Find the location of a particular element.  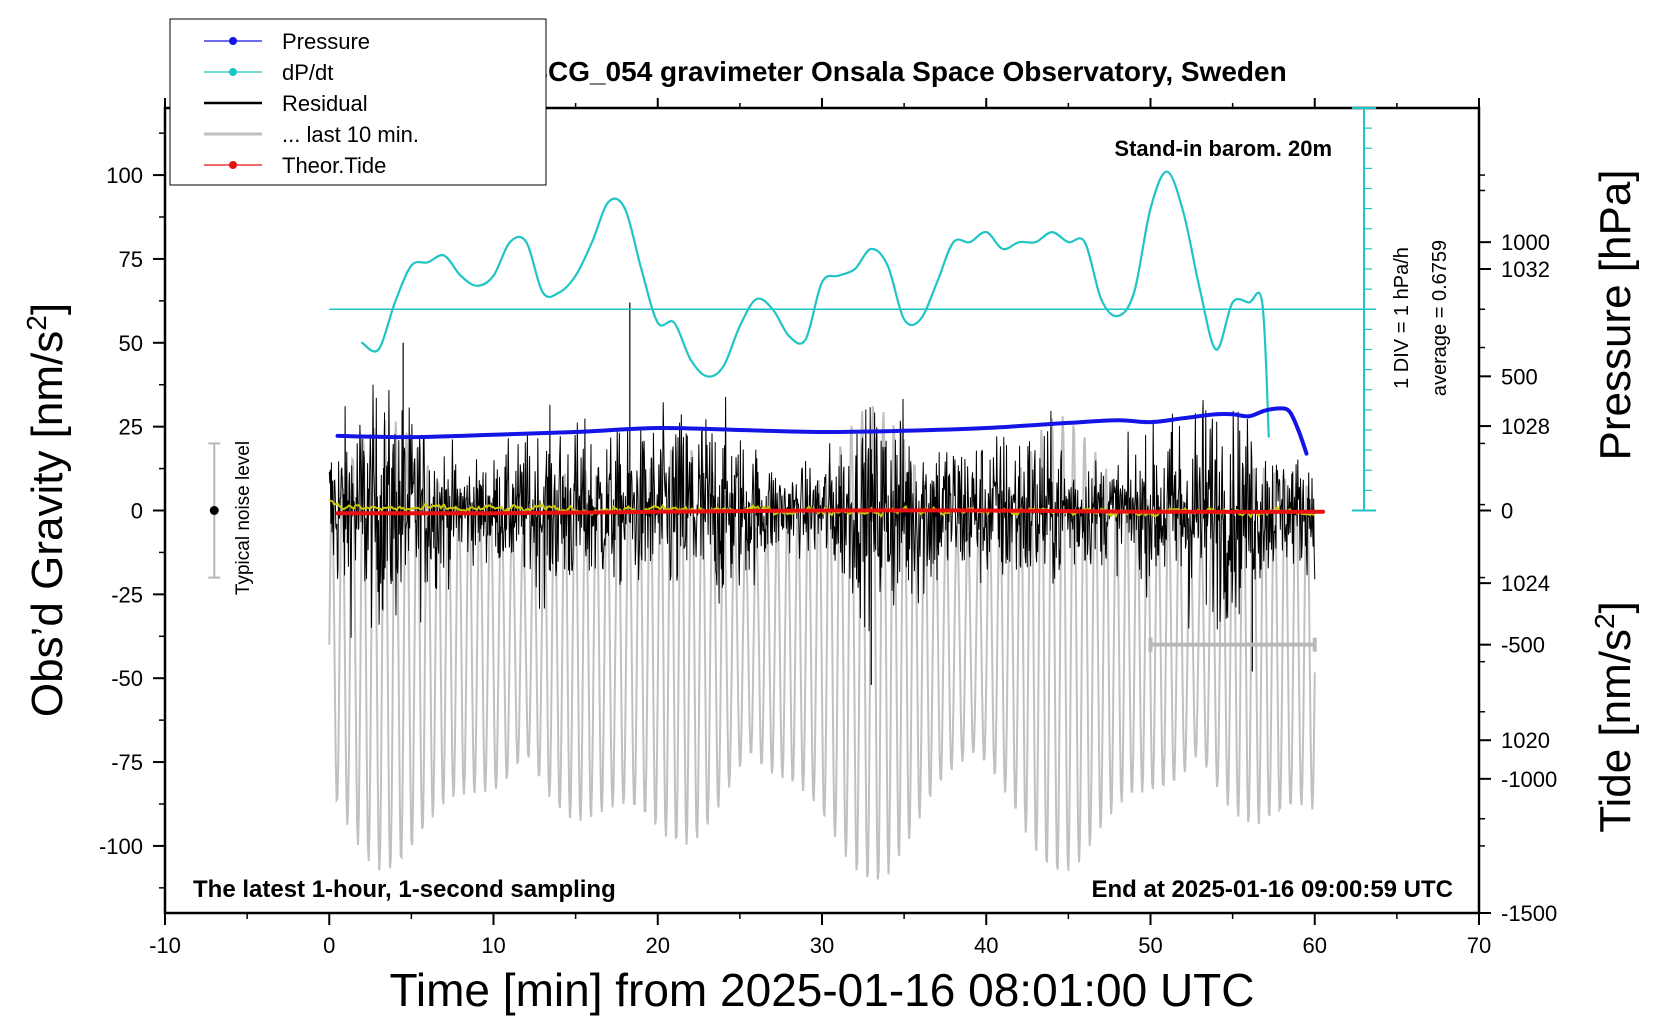

pressure-series is located at coordinates (822, 431).